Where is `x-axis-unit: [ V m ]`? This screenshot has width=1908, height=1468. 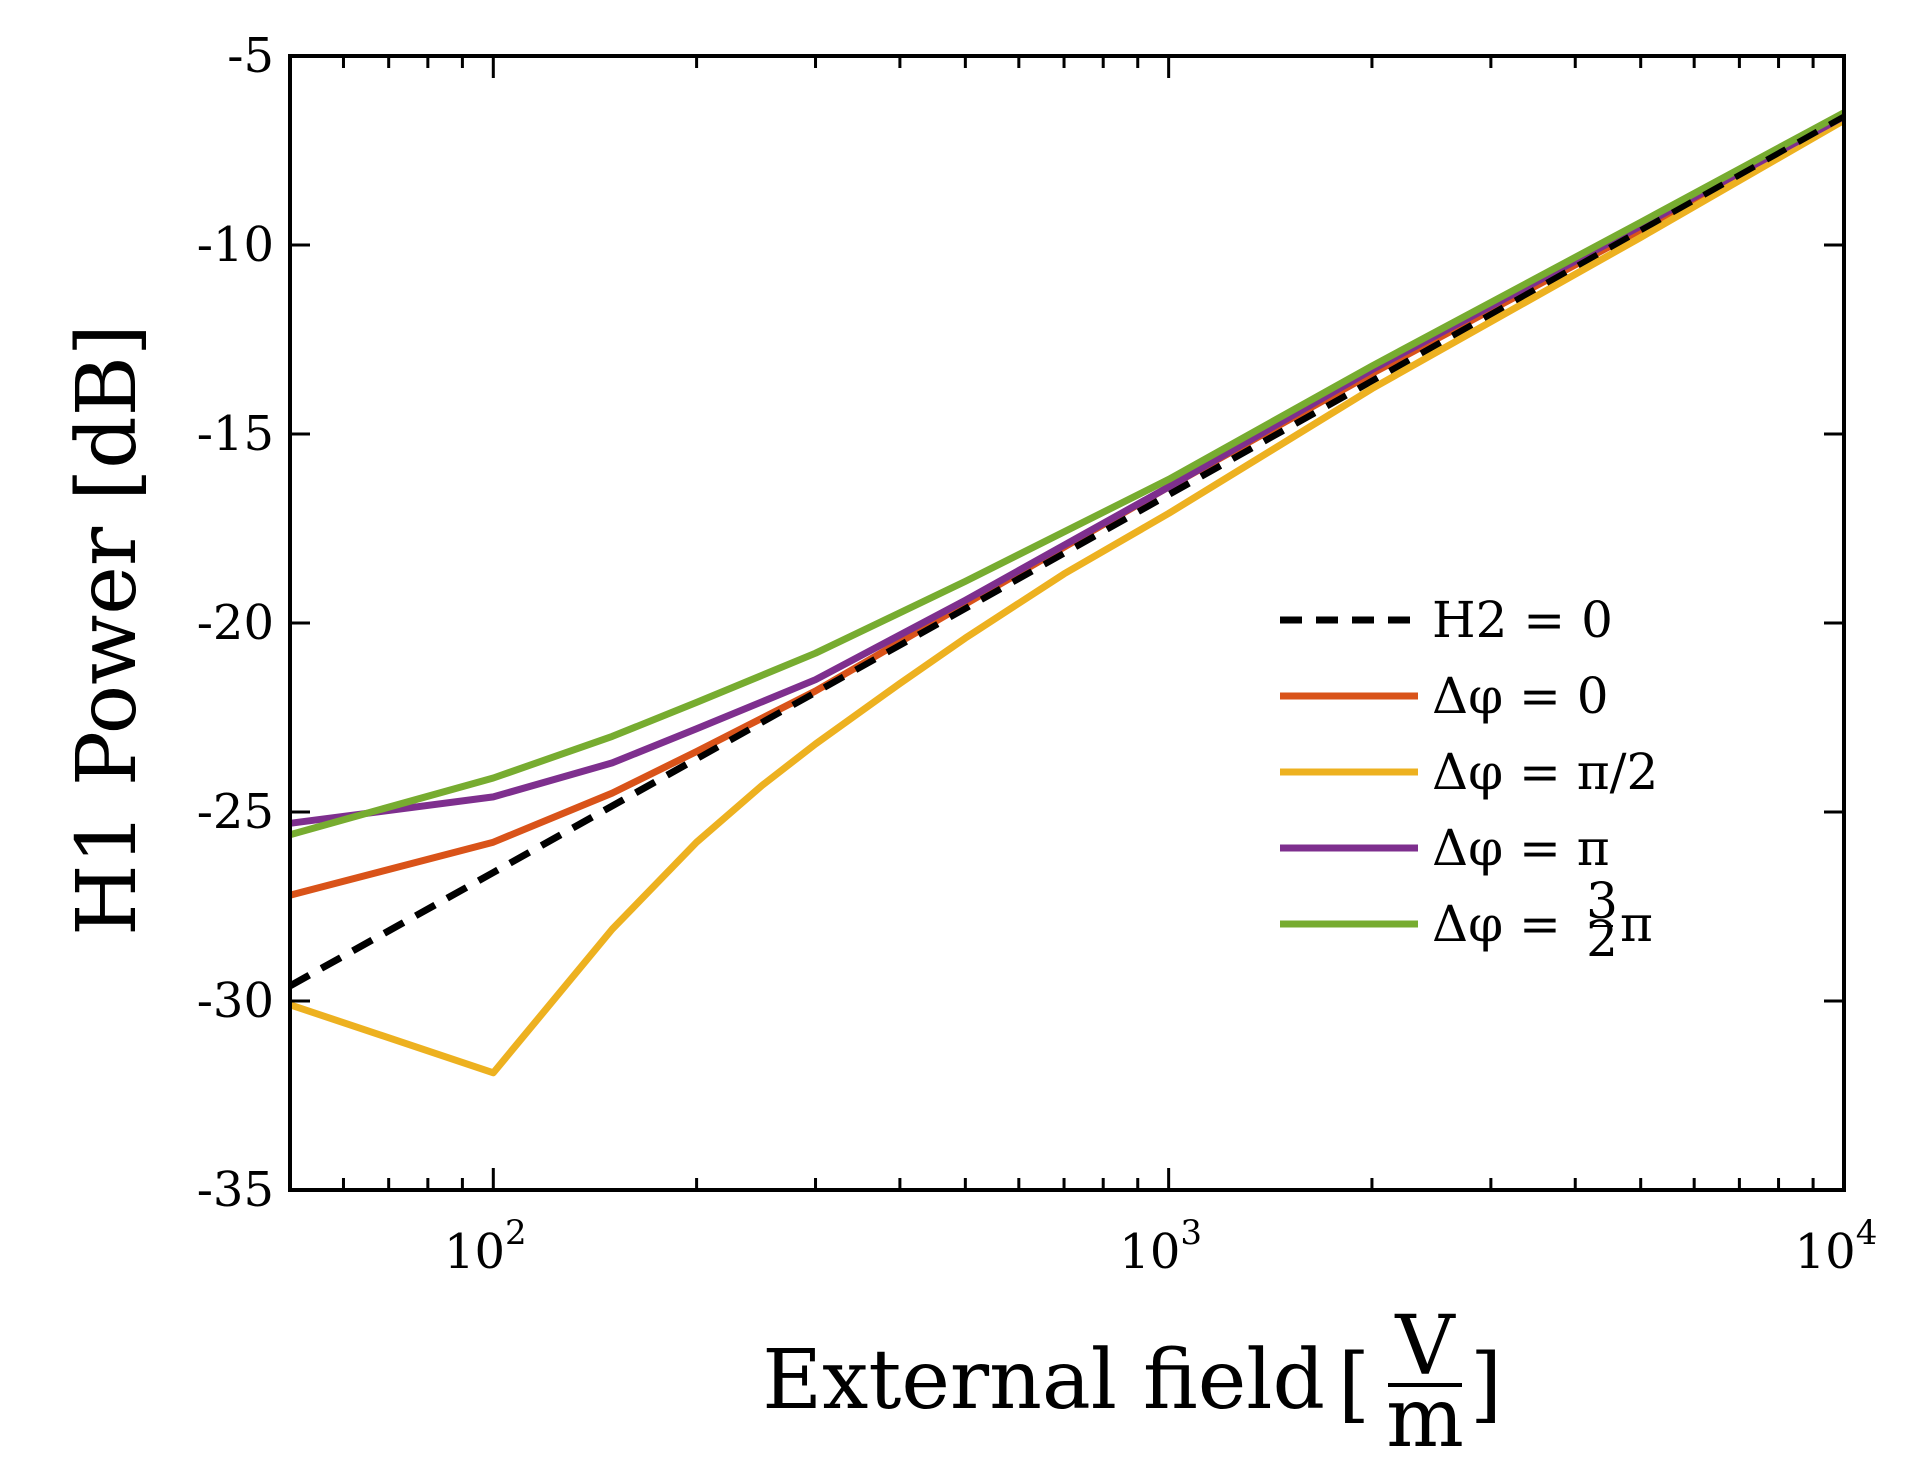 x-axis-unit: [ V m ] is located at coordinates (1420, 1382).